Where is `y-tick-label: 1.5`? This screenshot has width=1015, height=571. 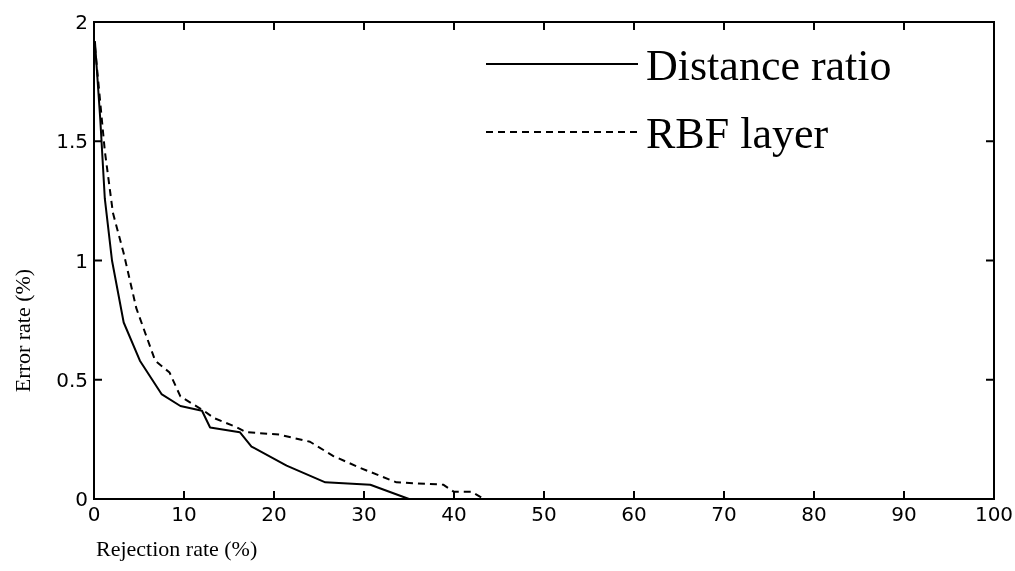 y-tick-label: 1.5 is located at coordinates (72, 141).